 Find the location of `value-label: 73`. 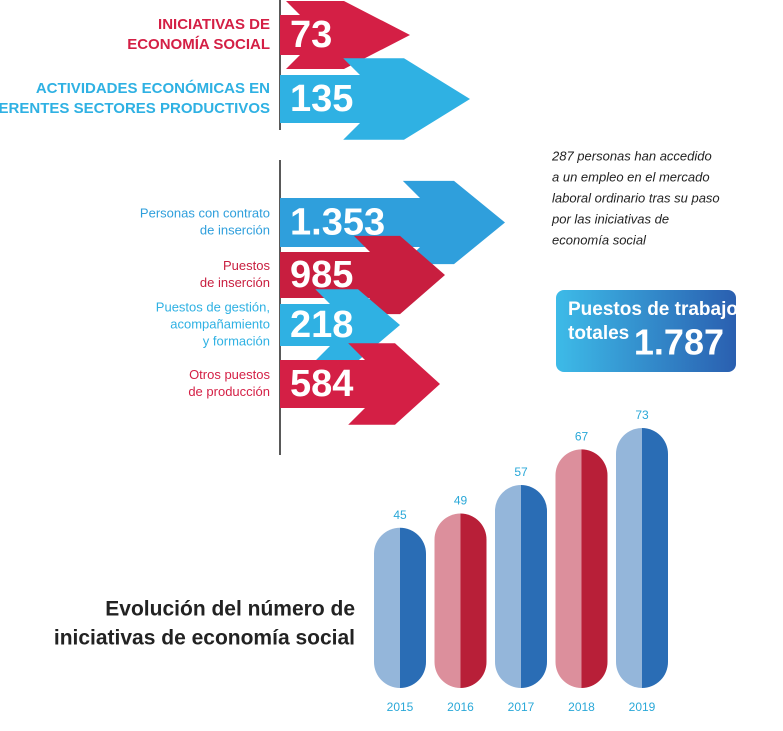

value-label: 73 is located at coordinates (642, 415).